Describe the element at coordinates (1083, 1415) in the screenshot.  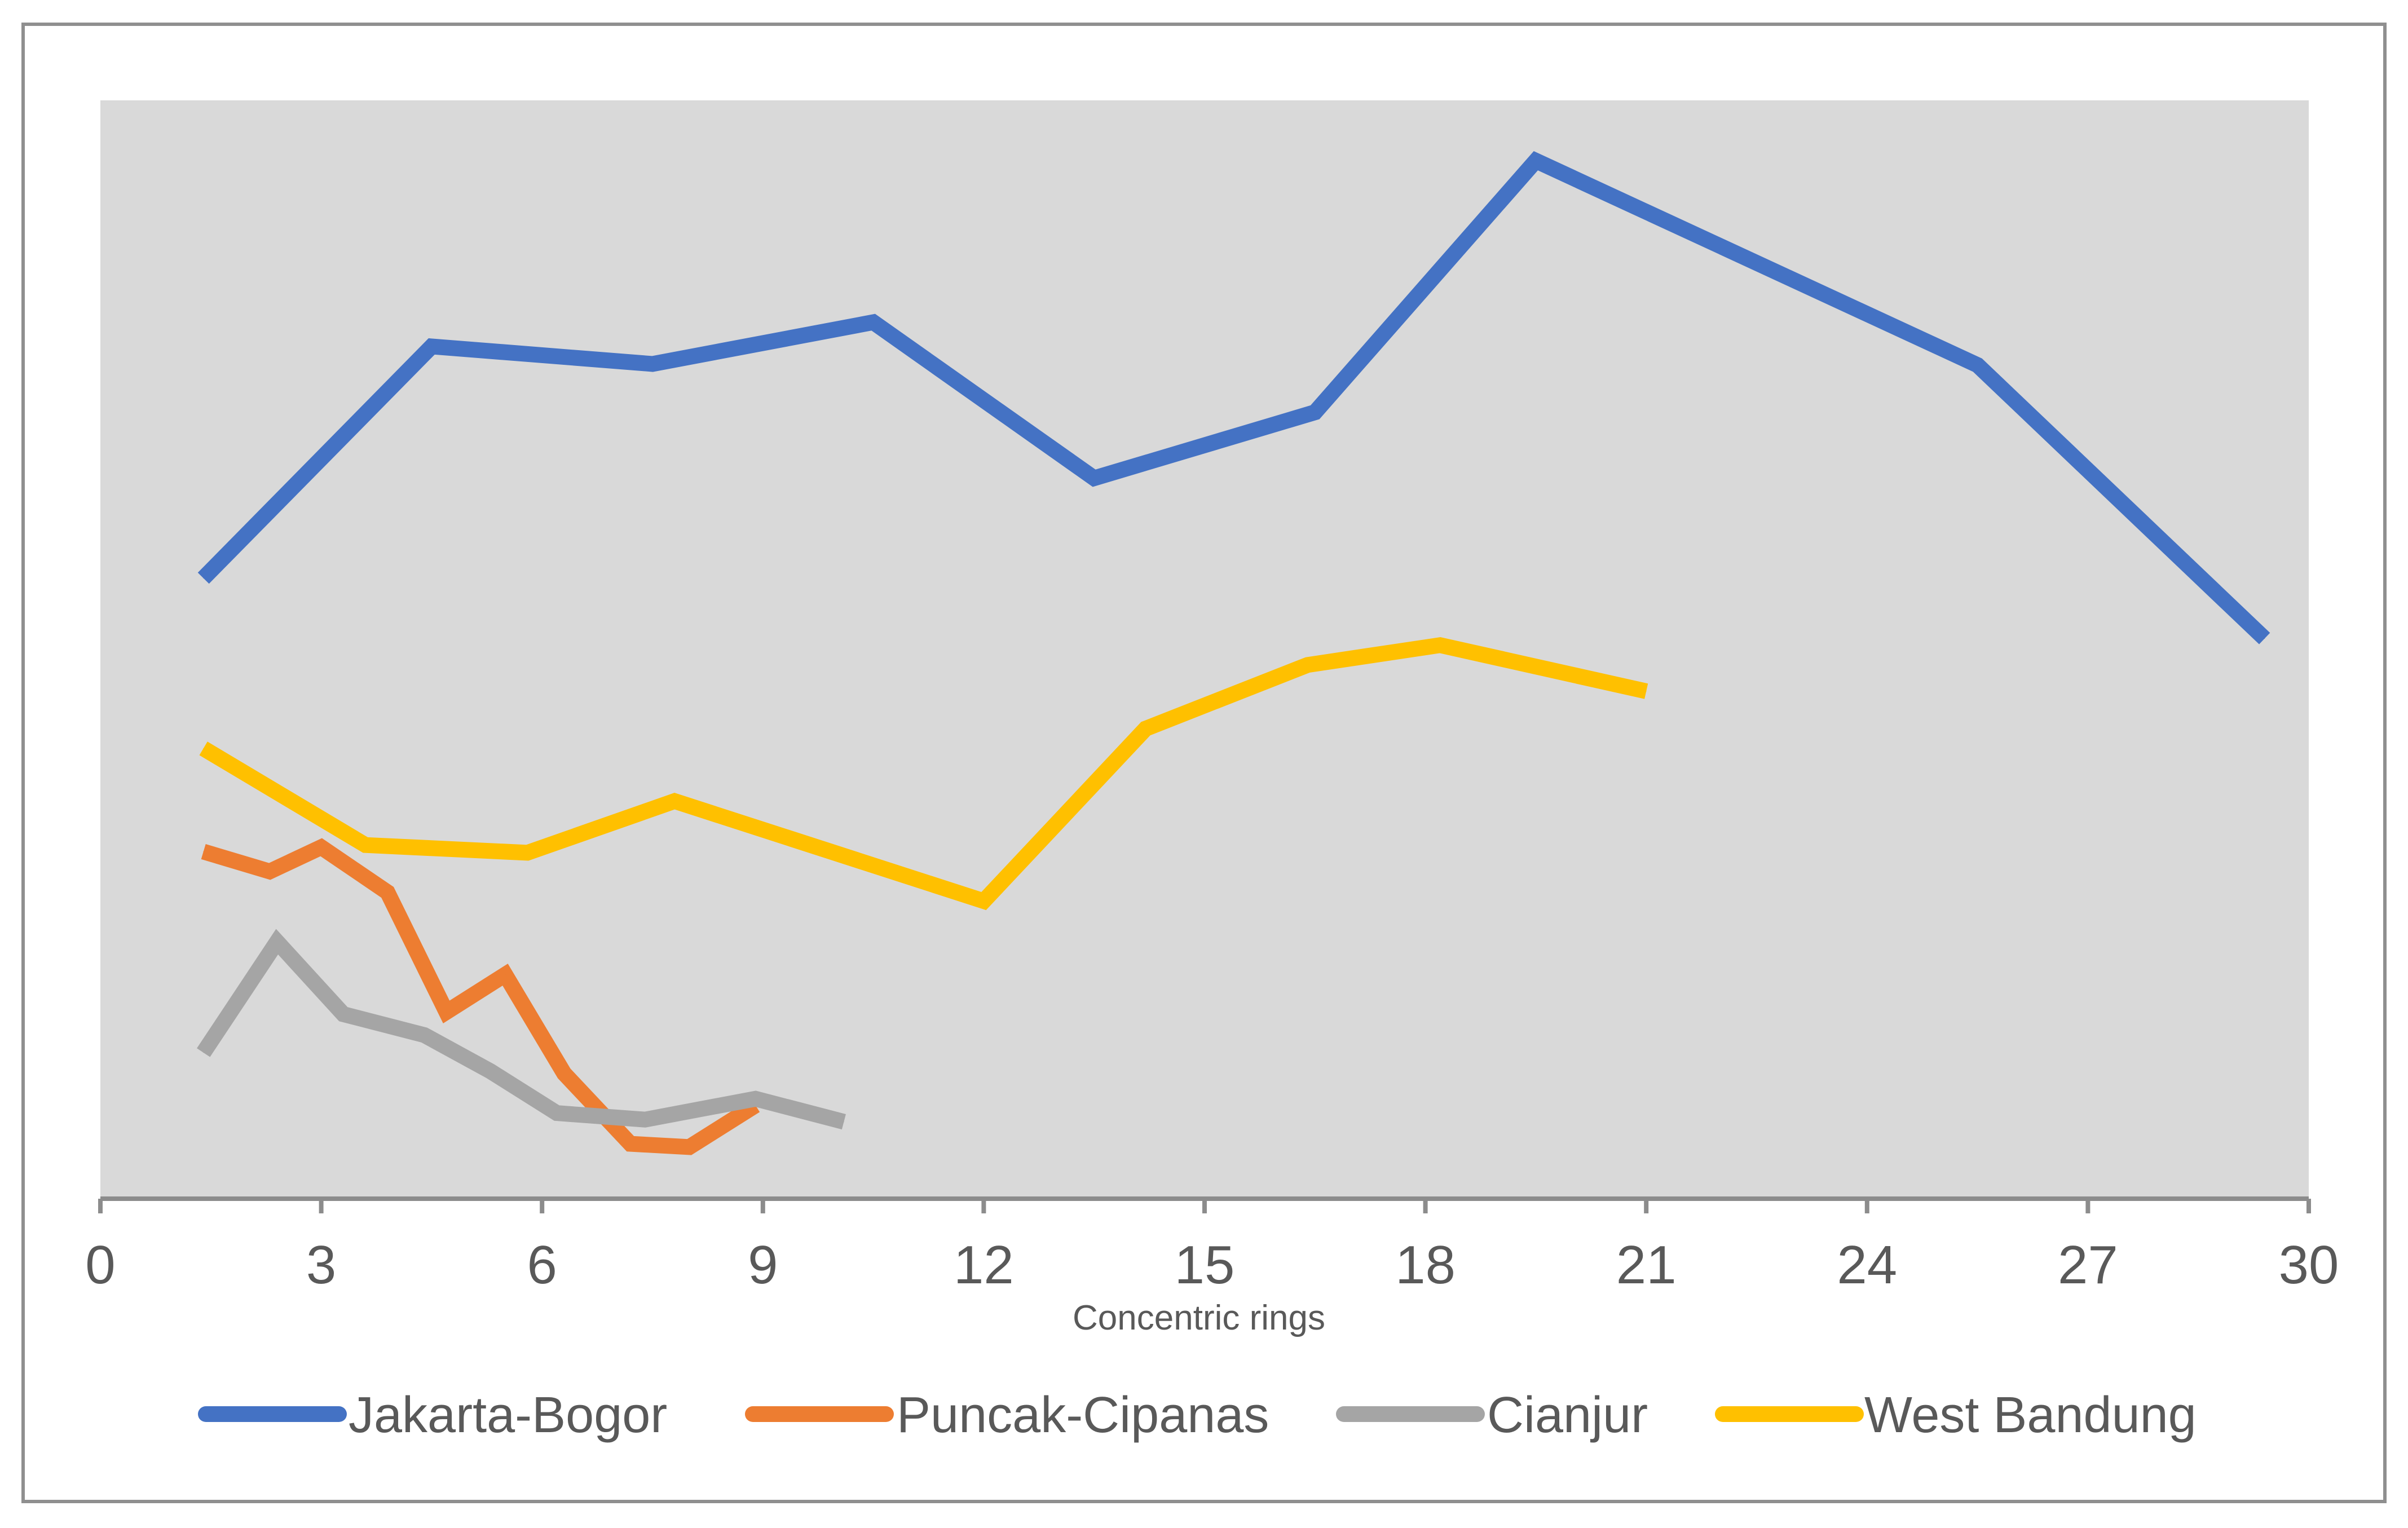
I see `legend-label-puncak-cipanas: Puncak-Cipanas` at that location.